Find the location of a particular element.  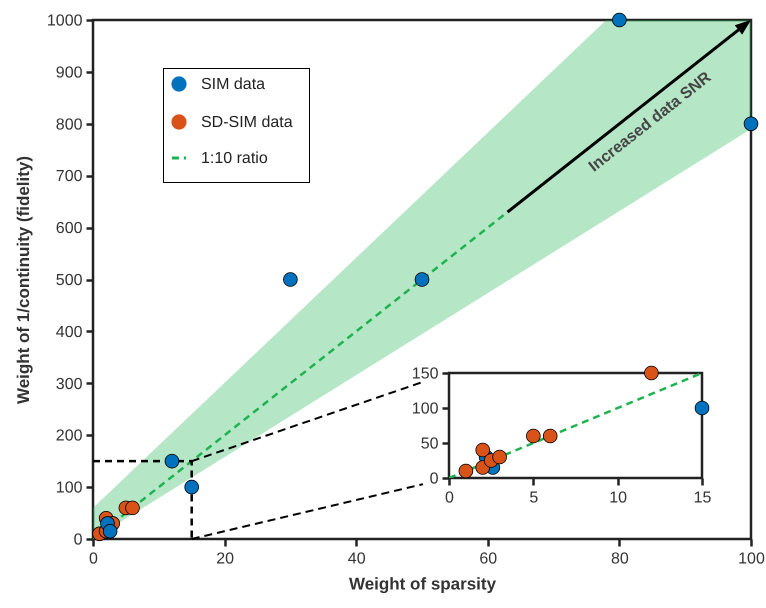

y-tick-label: 100 is located at coordinates (425, 409).